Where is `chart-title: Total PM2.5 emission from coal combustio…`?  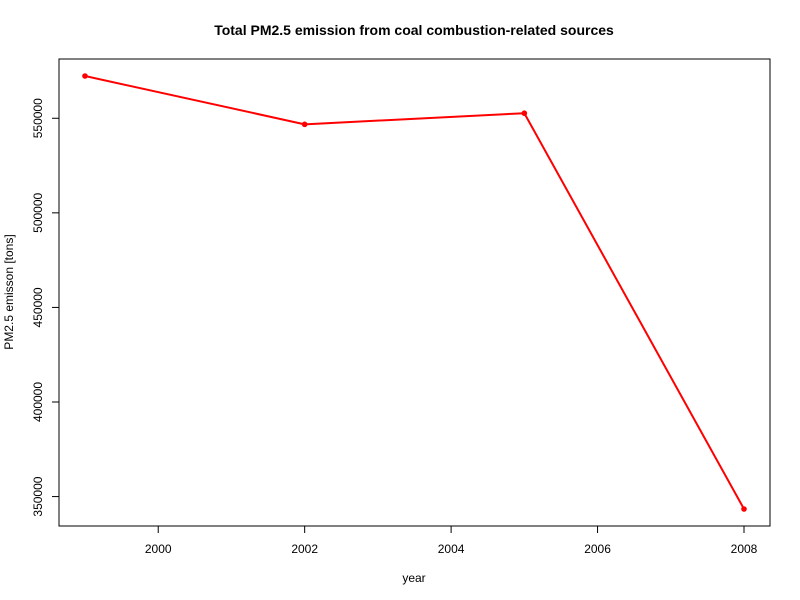 chart-title: Total PM2.5 emission from coal combustio… is located at coordinates (414, 30).